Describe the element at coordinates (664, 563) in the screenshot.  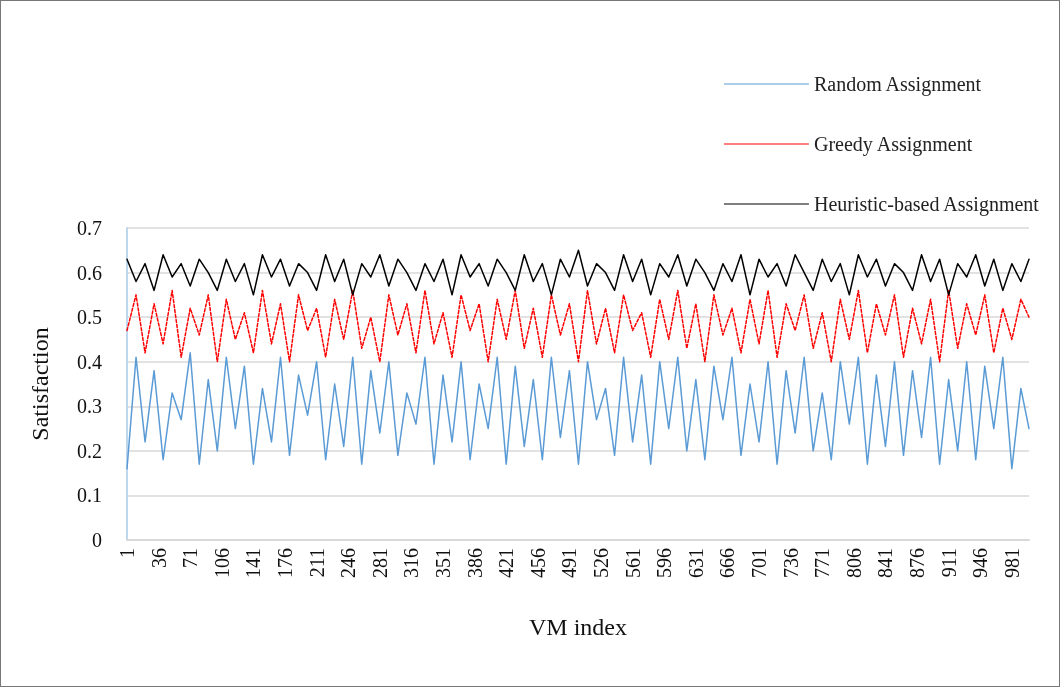
I see `x-tick-label: 596` at that location.